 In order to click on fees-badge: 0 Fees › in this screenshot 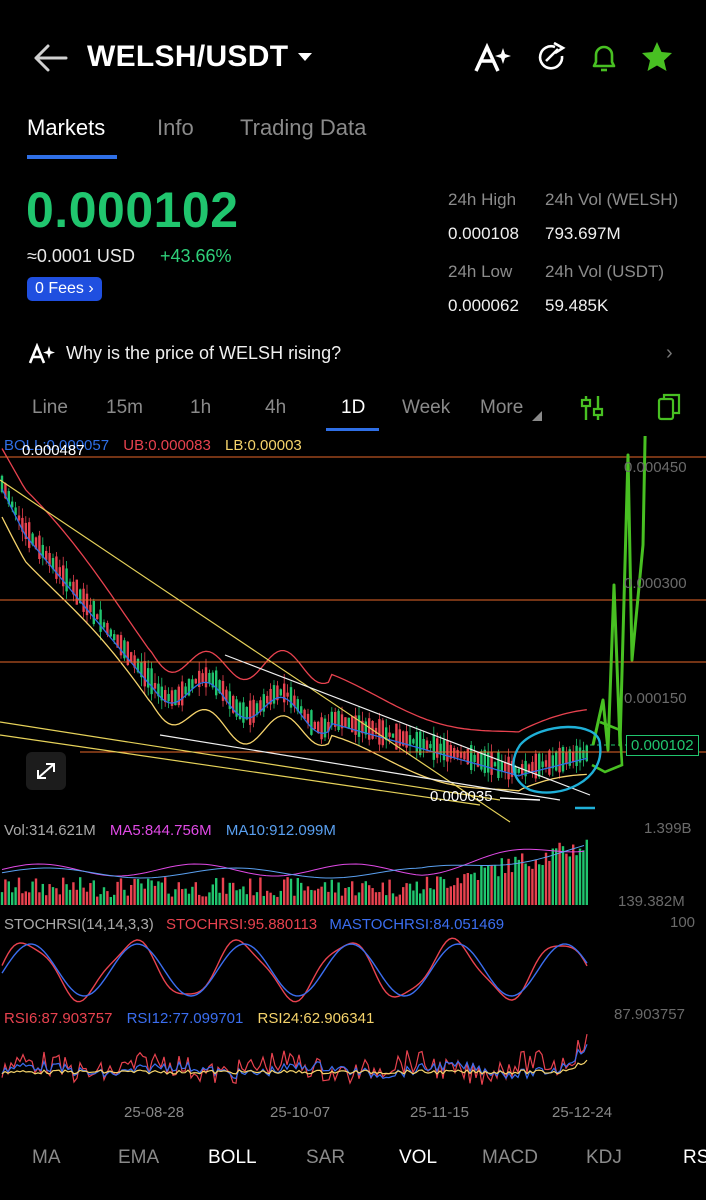, I will do `click(64, 289)`.